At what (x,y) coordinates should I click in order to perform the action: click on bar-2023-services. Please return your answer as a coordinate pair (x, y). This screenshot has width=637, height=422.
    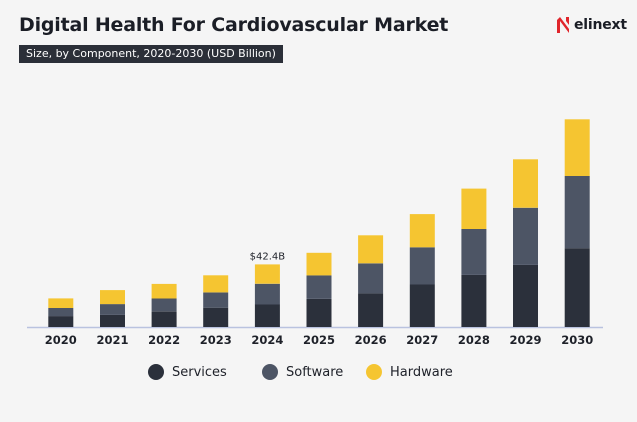
    Looking at the image, I should click on (216, 317).